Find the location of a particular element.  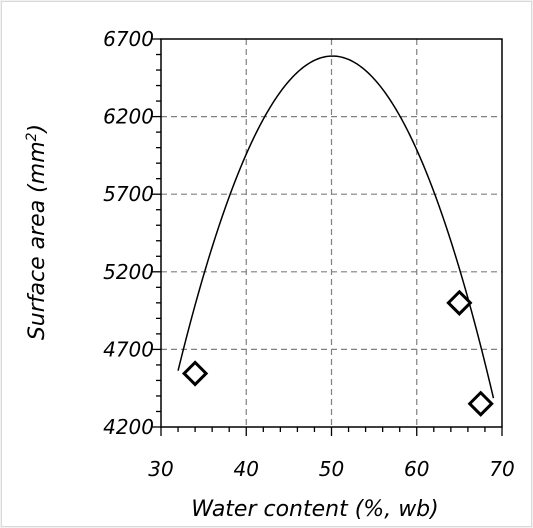

y-tick-label: 6700 is located at coordinates (128, 39).